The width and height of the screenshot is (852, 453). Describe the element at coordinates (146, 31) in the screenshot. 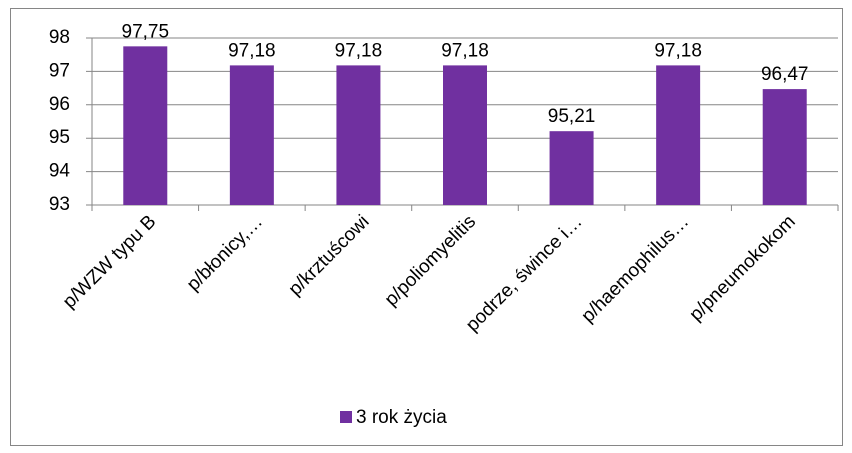

I see `value-label: 97,75` at that location.